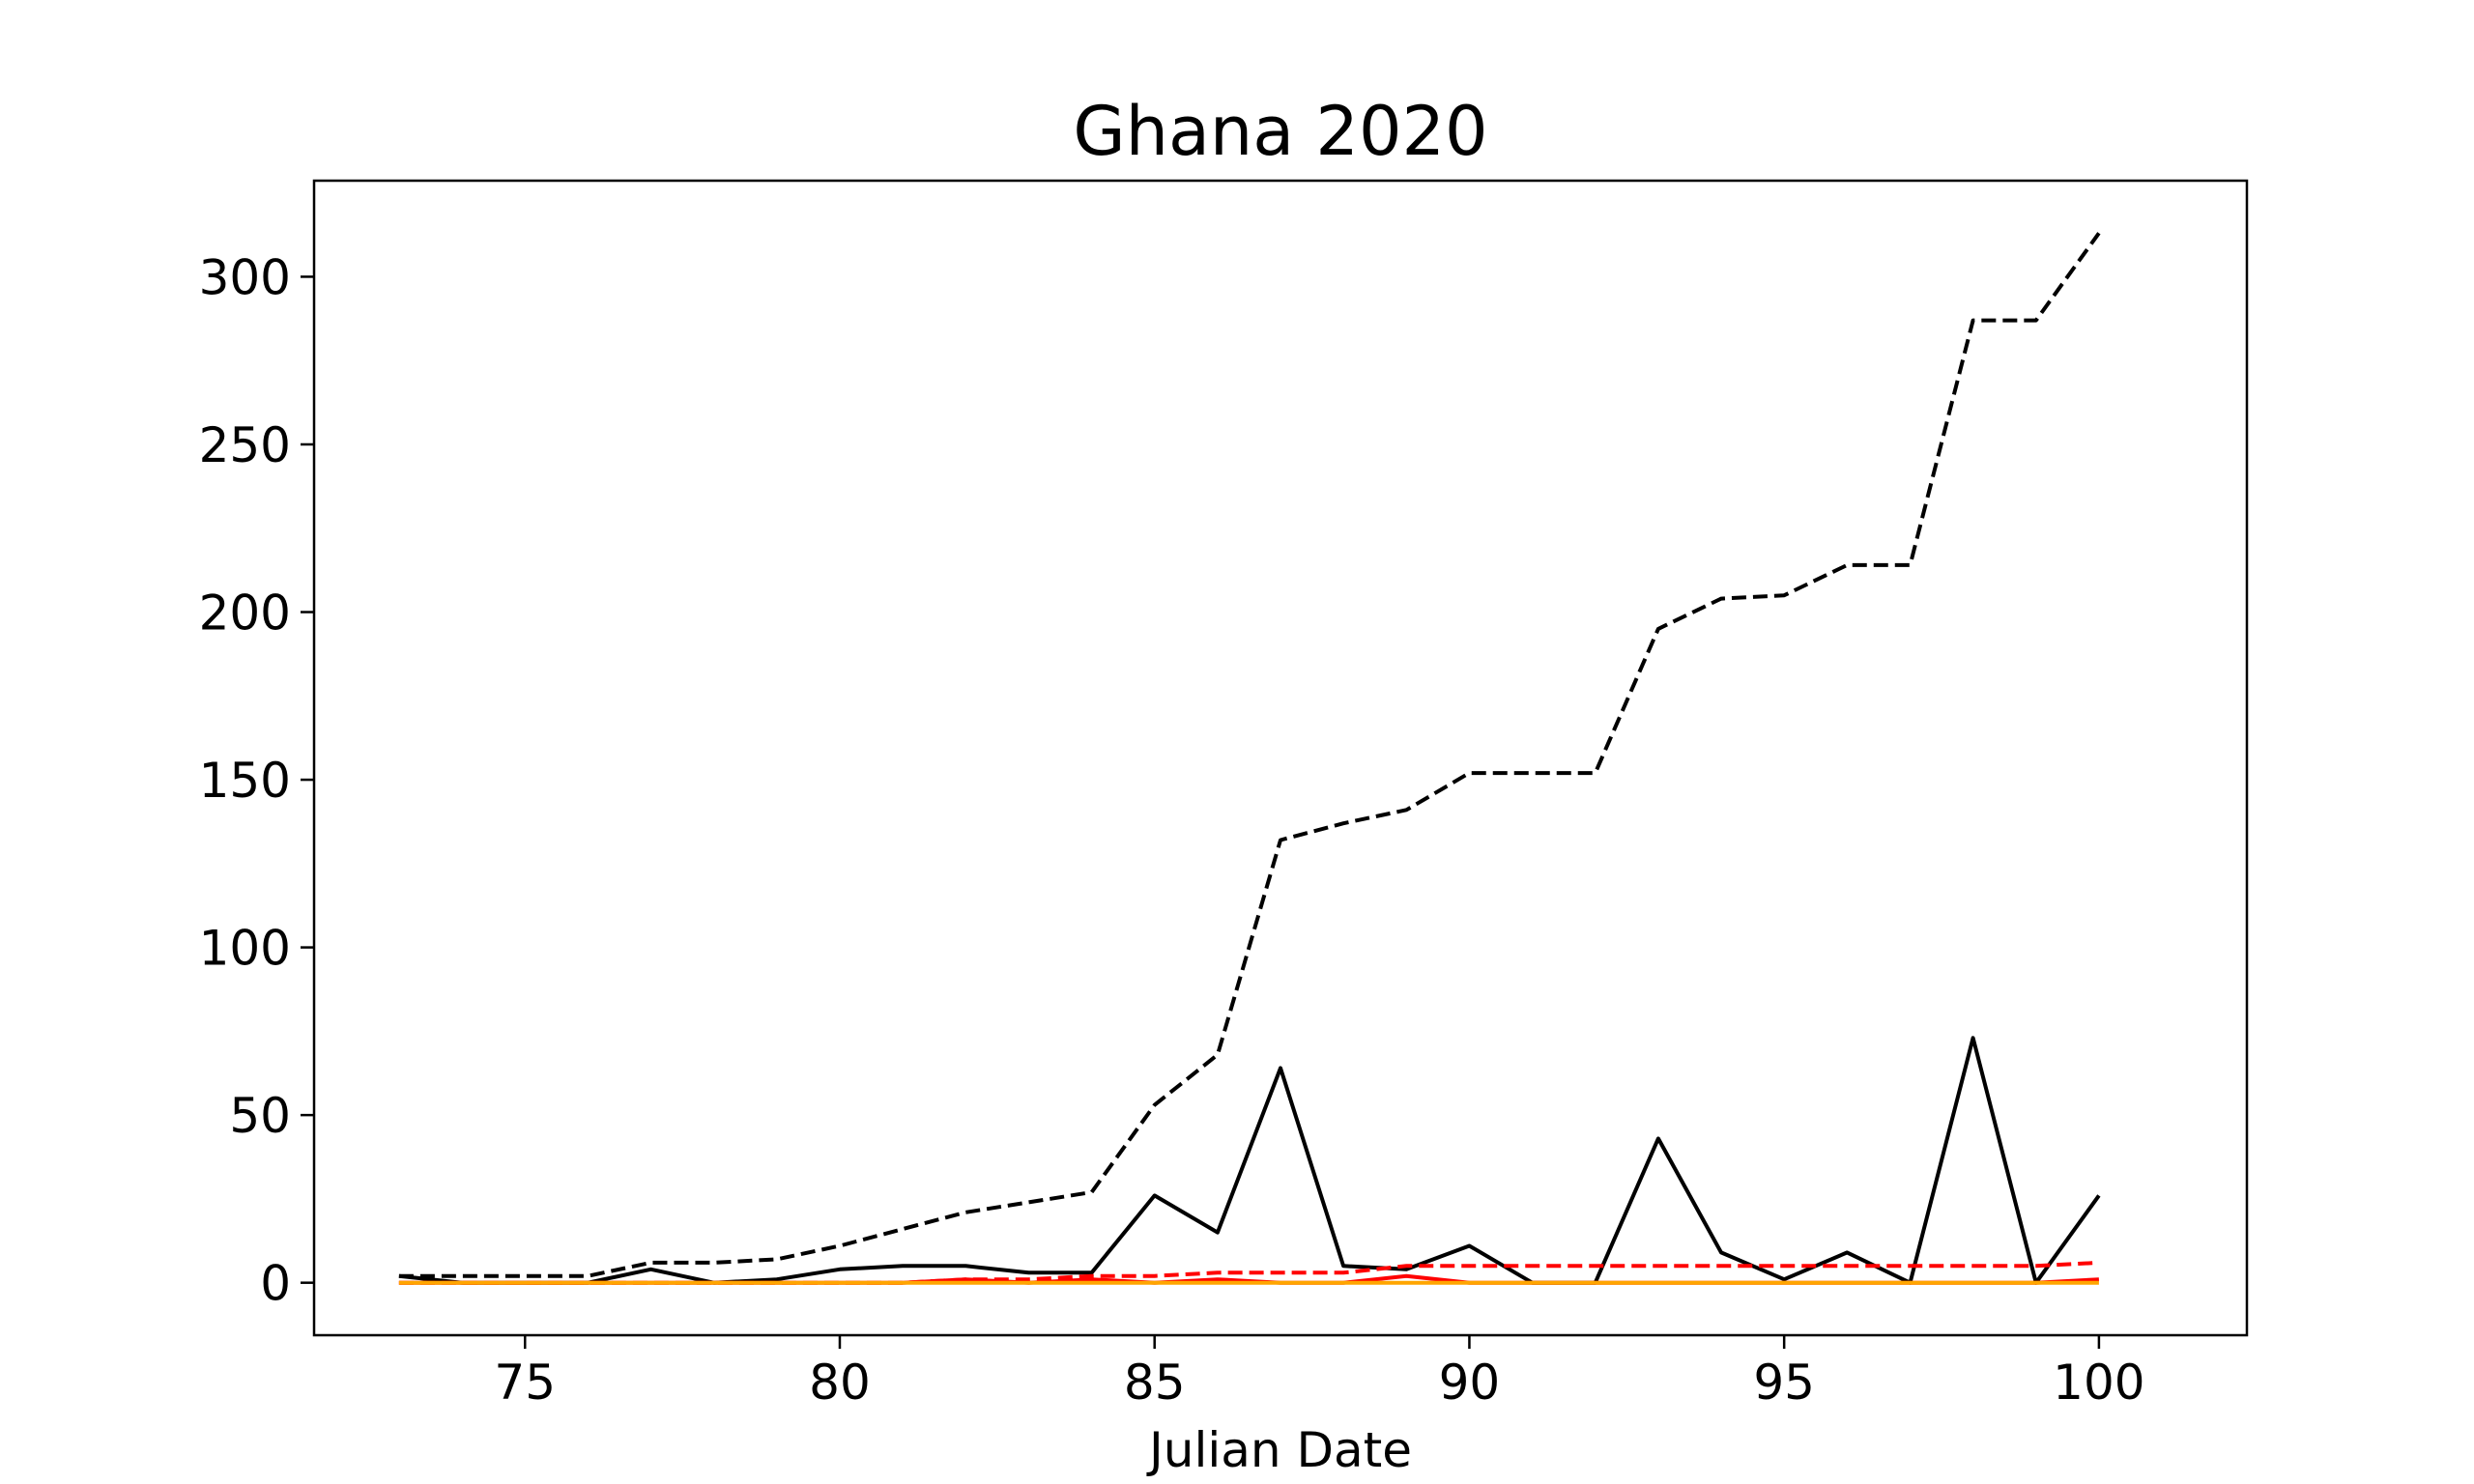  I want to click on x-tick-label: 95, so click(1784, 1383).